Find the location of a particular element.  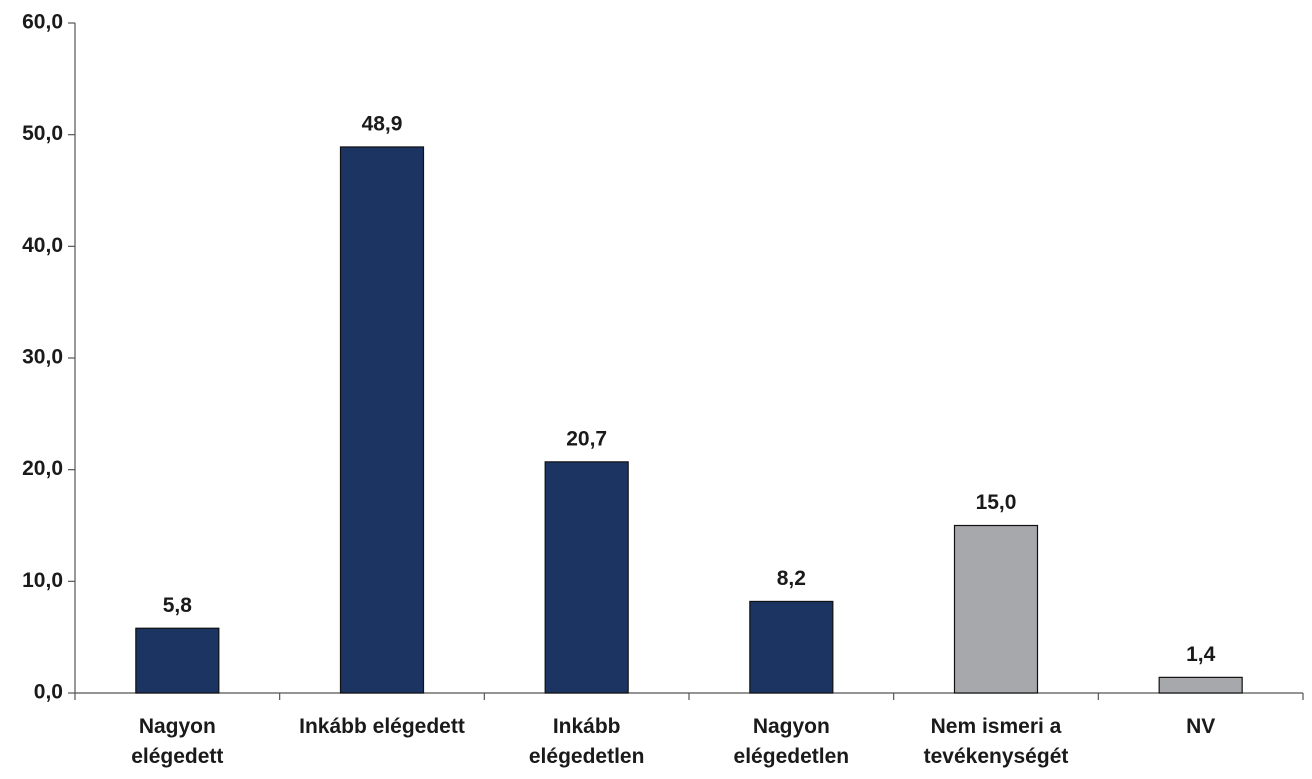

value-label: 1,4 is located at coordinates (1201, 654).